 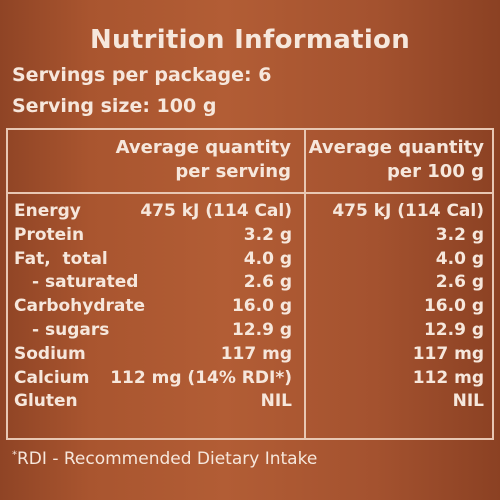 What do you see at coordinates (149, 160) in the screenshot?
I see `per-serving-header: Average quantity per serving` at bounding box center [149, 160].